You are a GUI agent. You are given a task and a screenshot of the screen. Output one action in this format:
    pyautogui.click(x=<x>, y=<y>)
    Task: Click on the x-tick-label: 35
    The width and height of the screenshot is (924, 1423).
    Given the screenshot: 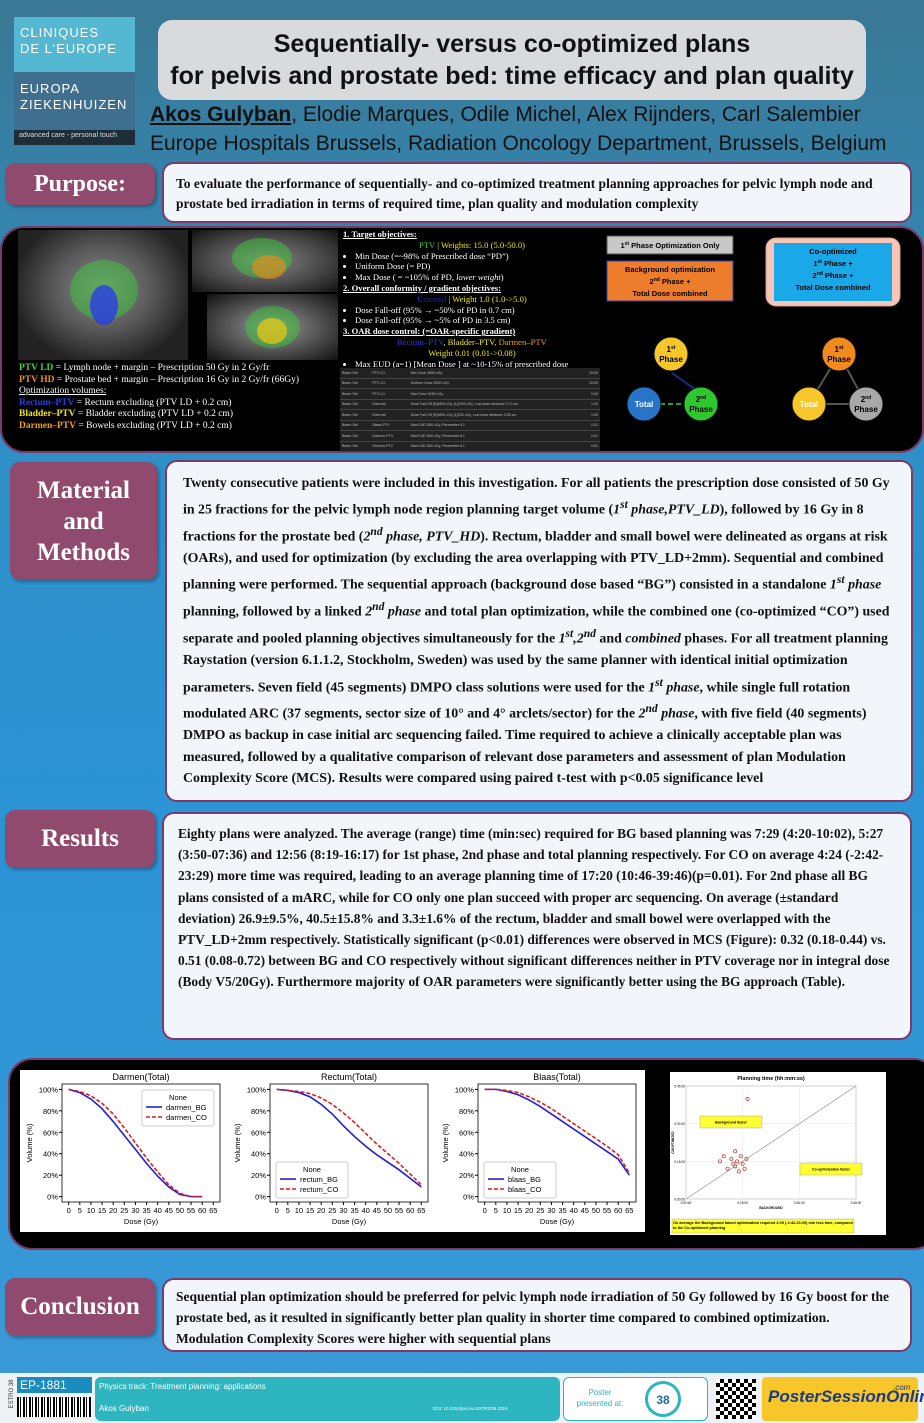 What is the action you would take?
    pyautogui.click(x=562, y=1210)
    